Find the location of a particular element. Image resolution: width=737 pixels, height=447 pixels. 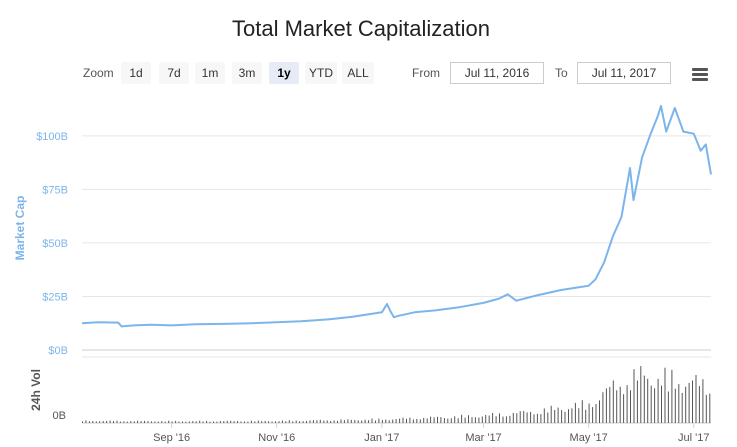

x-tick-label-1: Nov '16 is located at coordinates (276, 438).